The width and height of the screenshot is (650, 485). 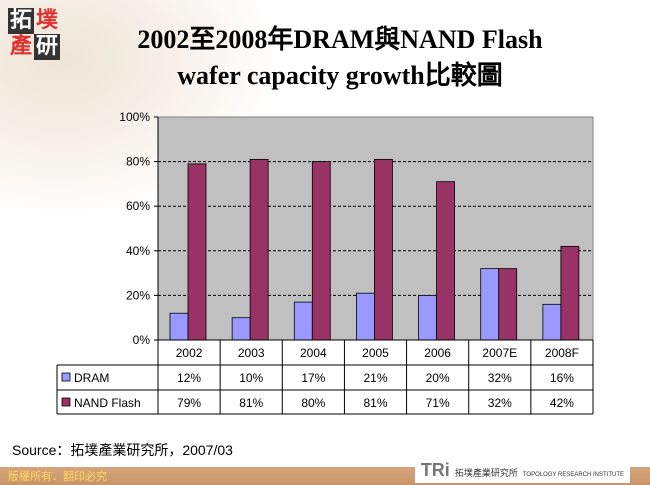 What do you see at coordinates (313, 353) in the screenshot?
I see `x-category-label: 2004` at bounding box center [313, 353].